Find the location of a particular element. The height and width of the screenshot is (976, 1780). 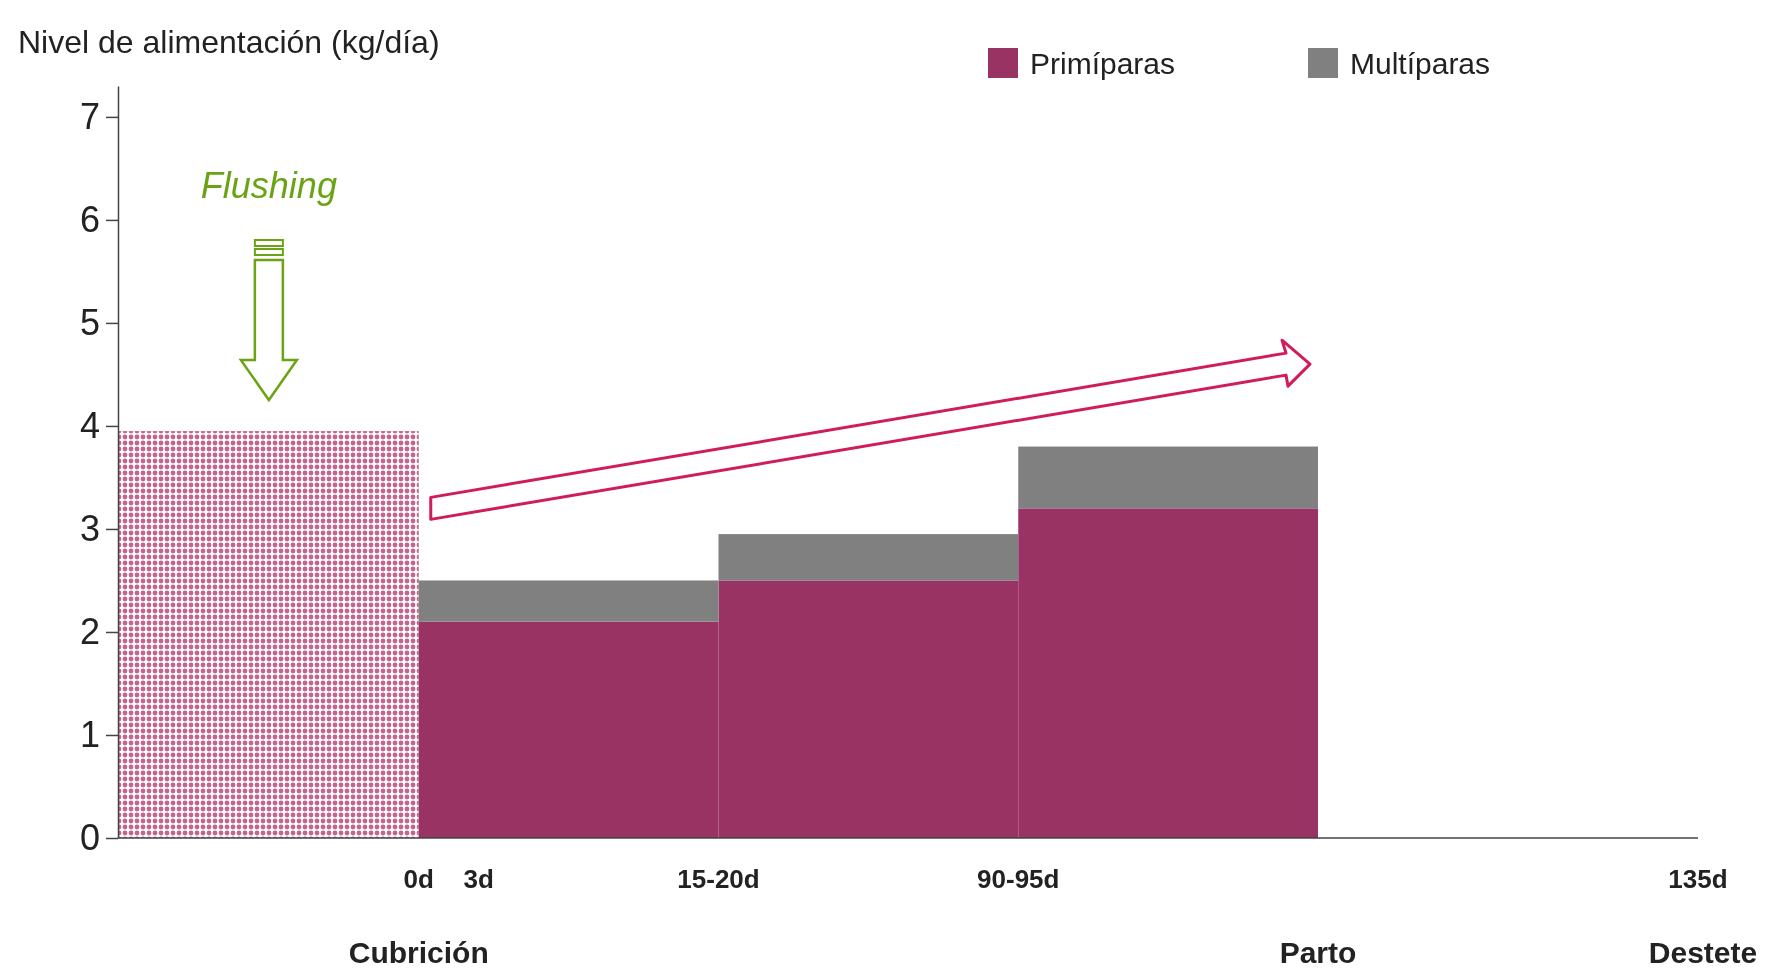

text: Destete is located at coordinates (1703, 952).